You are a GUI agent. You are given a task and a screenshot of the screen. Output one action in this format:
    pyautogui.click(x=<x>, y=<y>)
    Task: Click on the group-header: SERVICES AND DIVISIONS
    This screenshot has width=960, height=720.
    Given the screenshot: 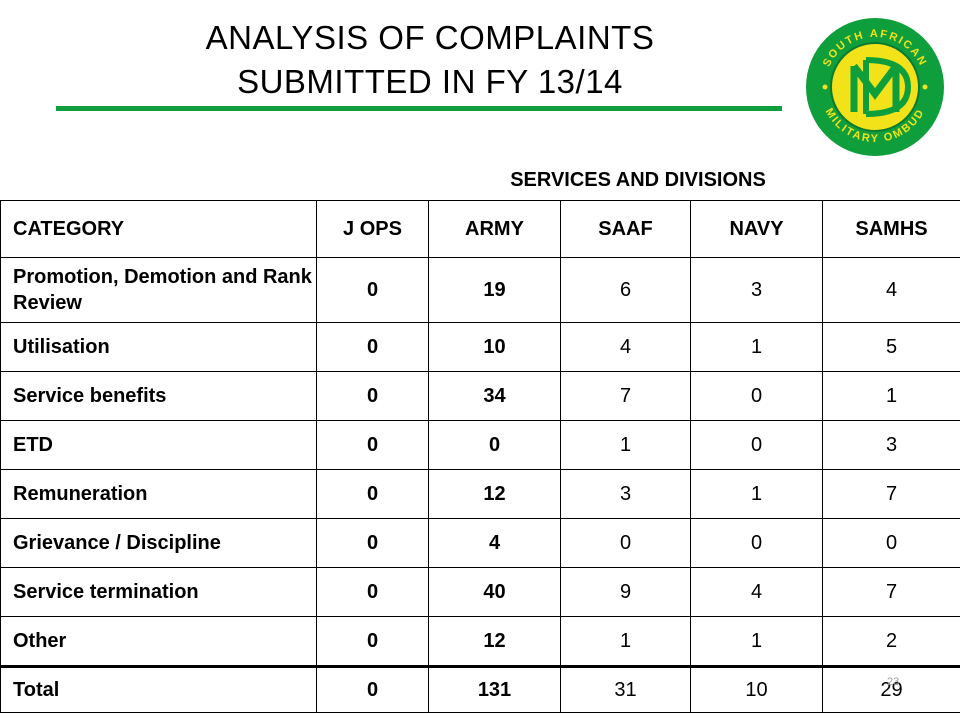 What is the action you would take?
    pyautogui.click(x=638, y=180)
    